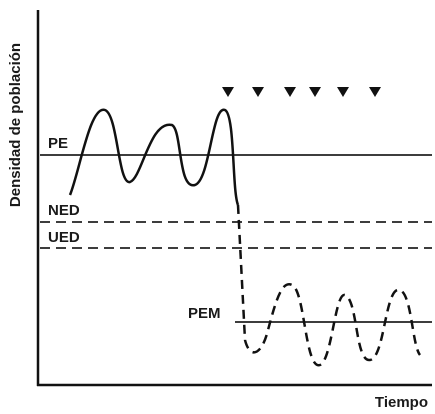 Image resolution: width=435 pixels, height=414 pixels. What do you see at coordinates (204, 313) in the screenshot?
I see `pem-label: PEM` at bounding box center [204, 313].